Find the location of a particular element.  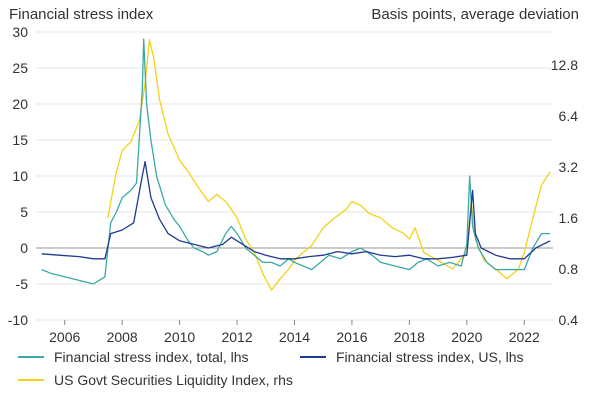

x-tick-label: 2008 is located at coordinates (122, 337).